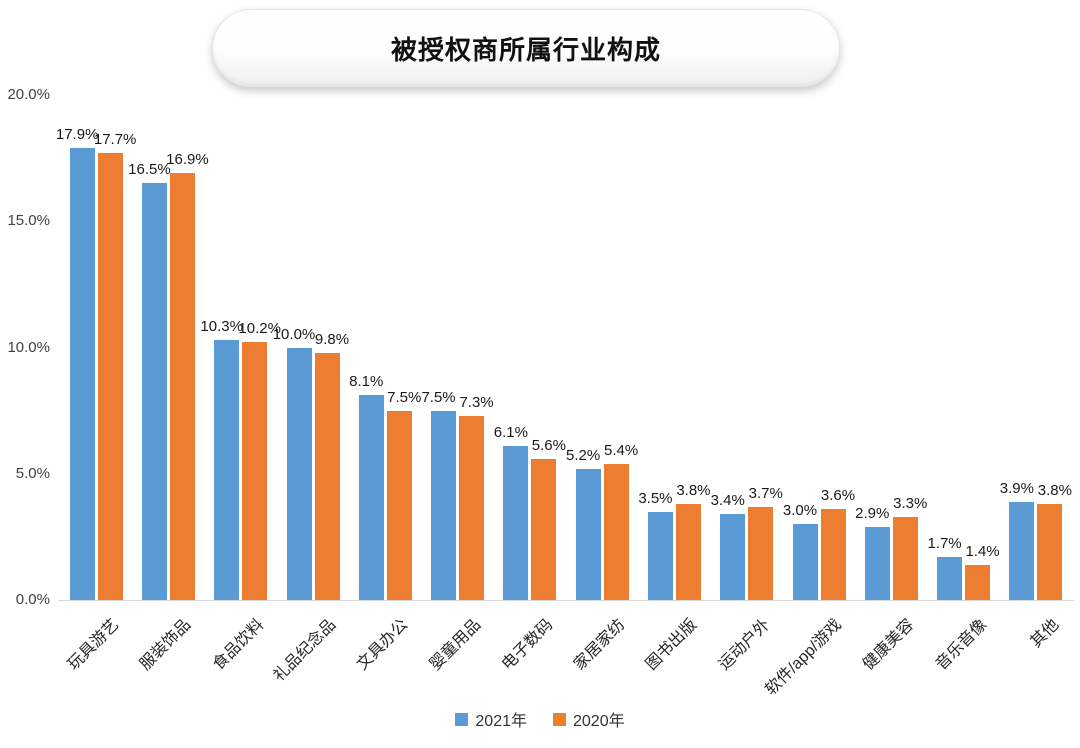 This screenshot has width=1080, height=748. I want to click on category-label: 音乐音像, so click(961, 645).